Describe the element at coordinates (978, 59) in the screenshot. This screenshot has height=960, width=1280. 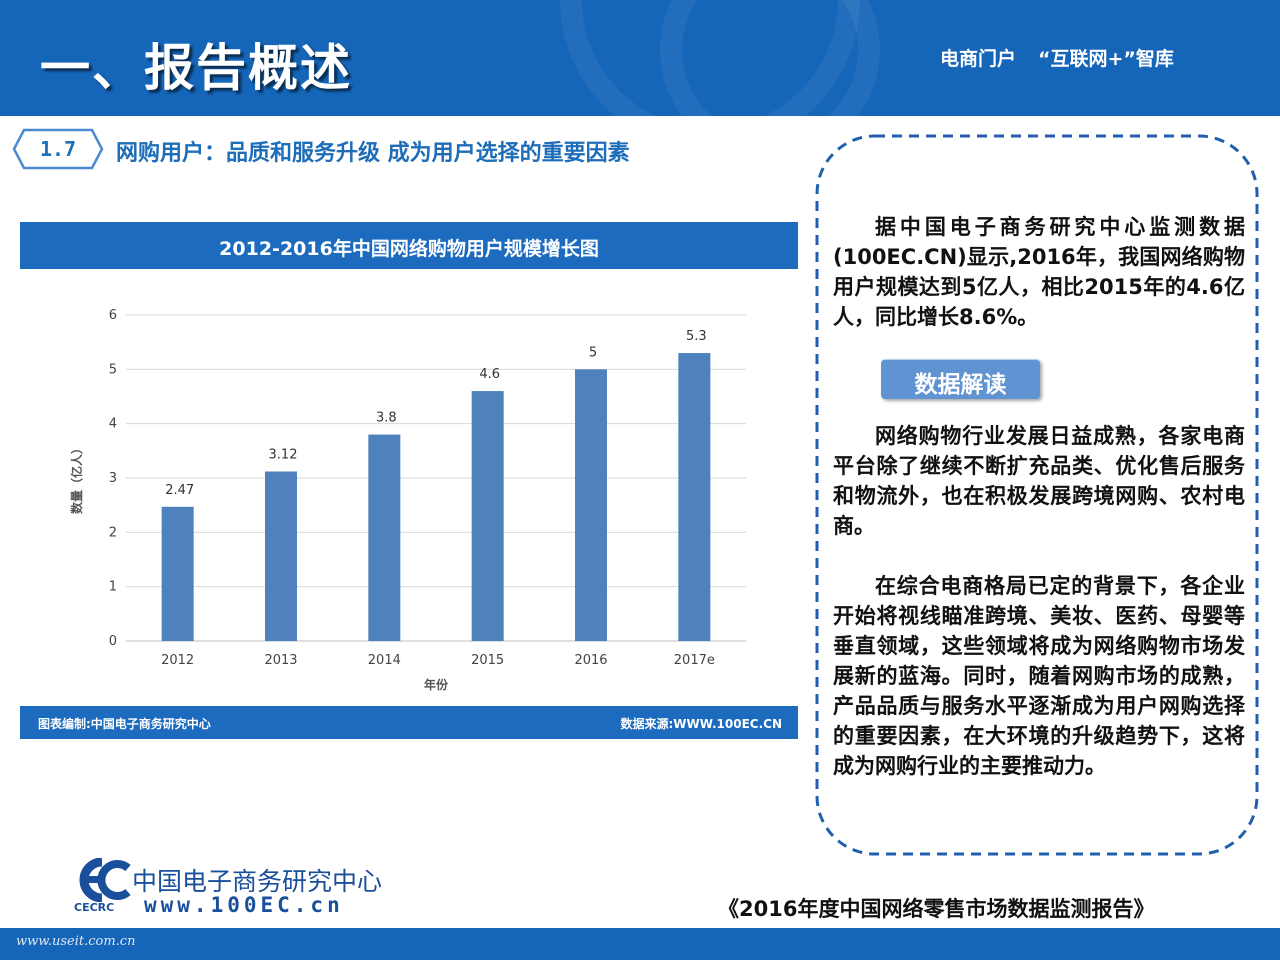
I see `tagline-portal: 电商门户` at that location.